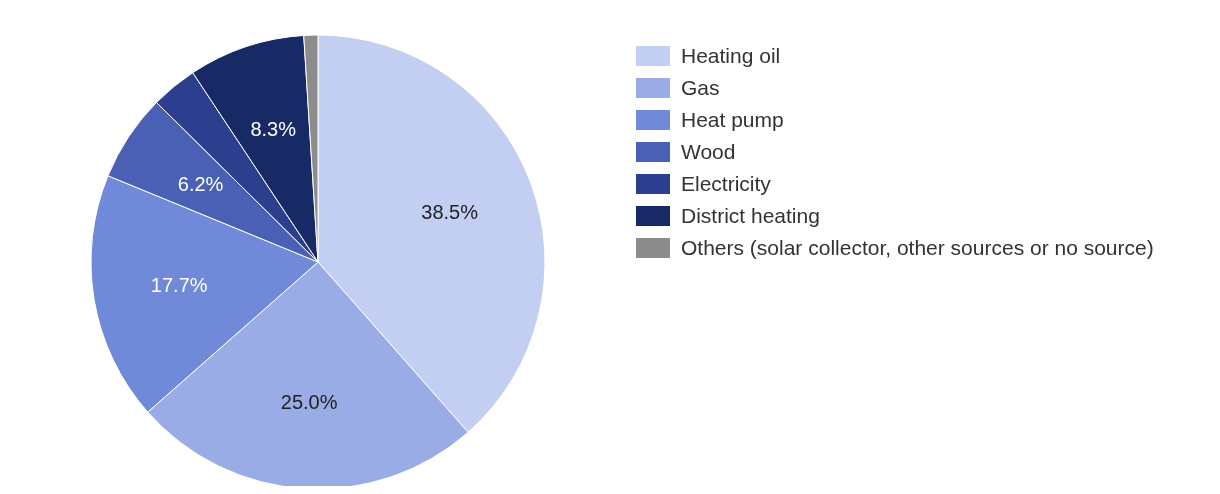 This screenshot has height=494, width=1220. What do you see at coordinates (708, 152) in the screenshot?
I see `legend-label: Wood` at bounding box center [708, 152].